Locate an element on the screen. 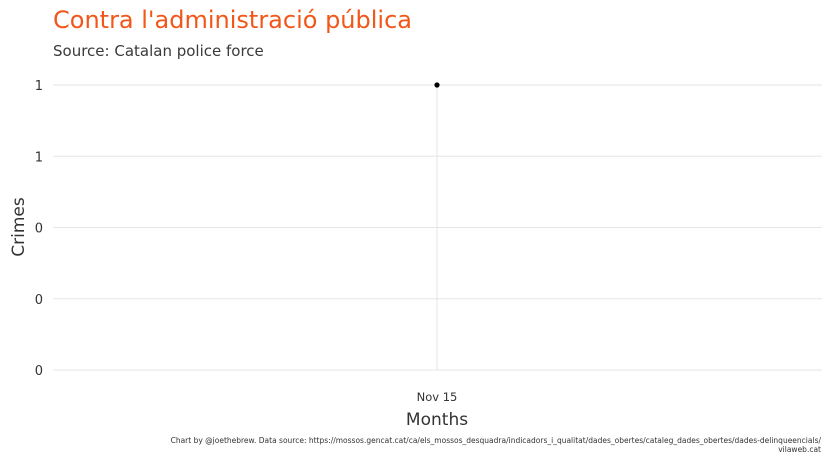 This screenshot has height=466, width=829. y-axis-label: Crimes is located at coordinates (19, 227).